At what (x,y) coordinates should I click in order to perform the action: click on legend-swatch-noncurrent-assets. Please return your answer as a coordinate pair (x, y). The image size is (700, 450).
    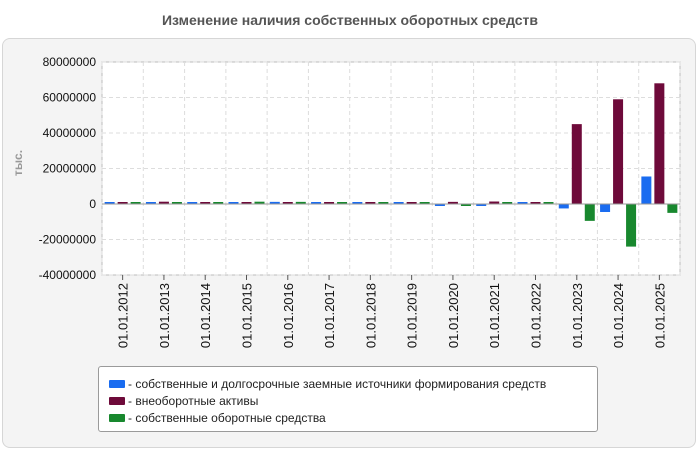
    Looking at the image, I should click on (117, 400).